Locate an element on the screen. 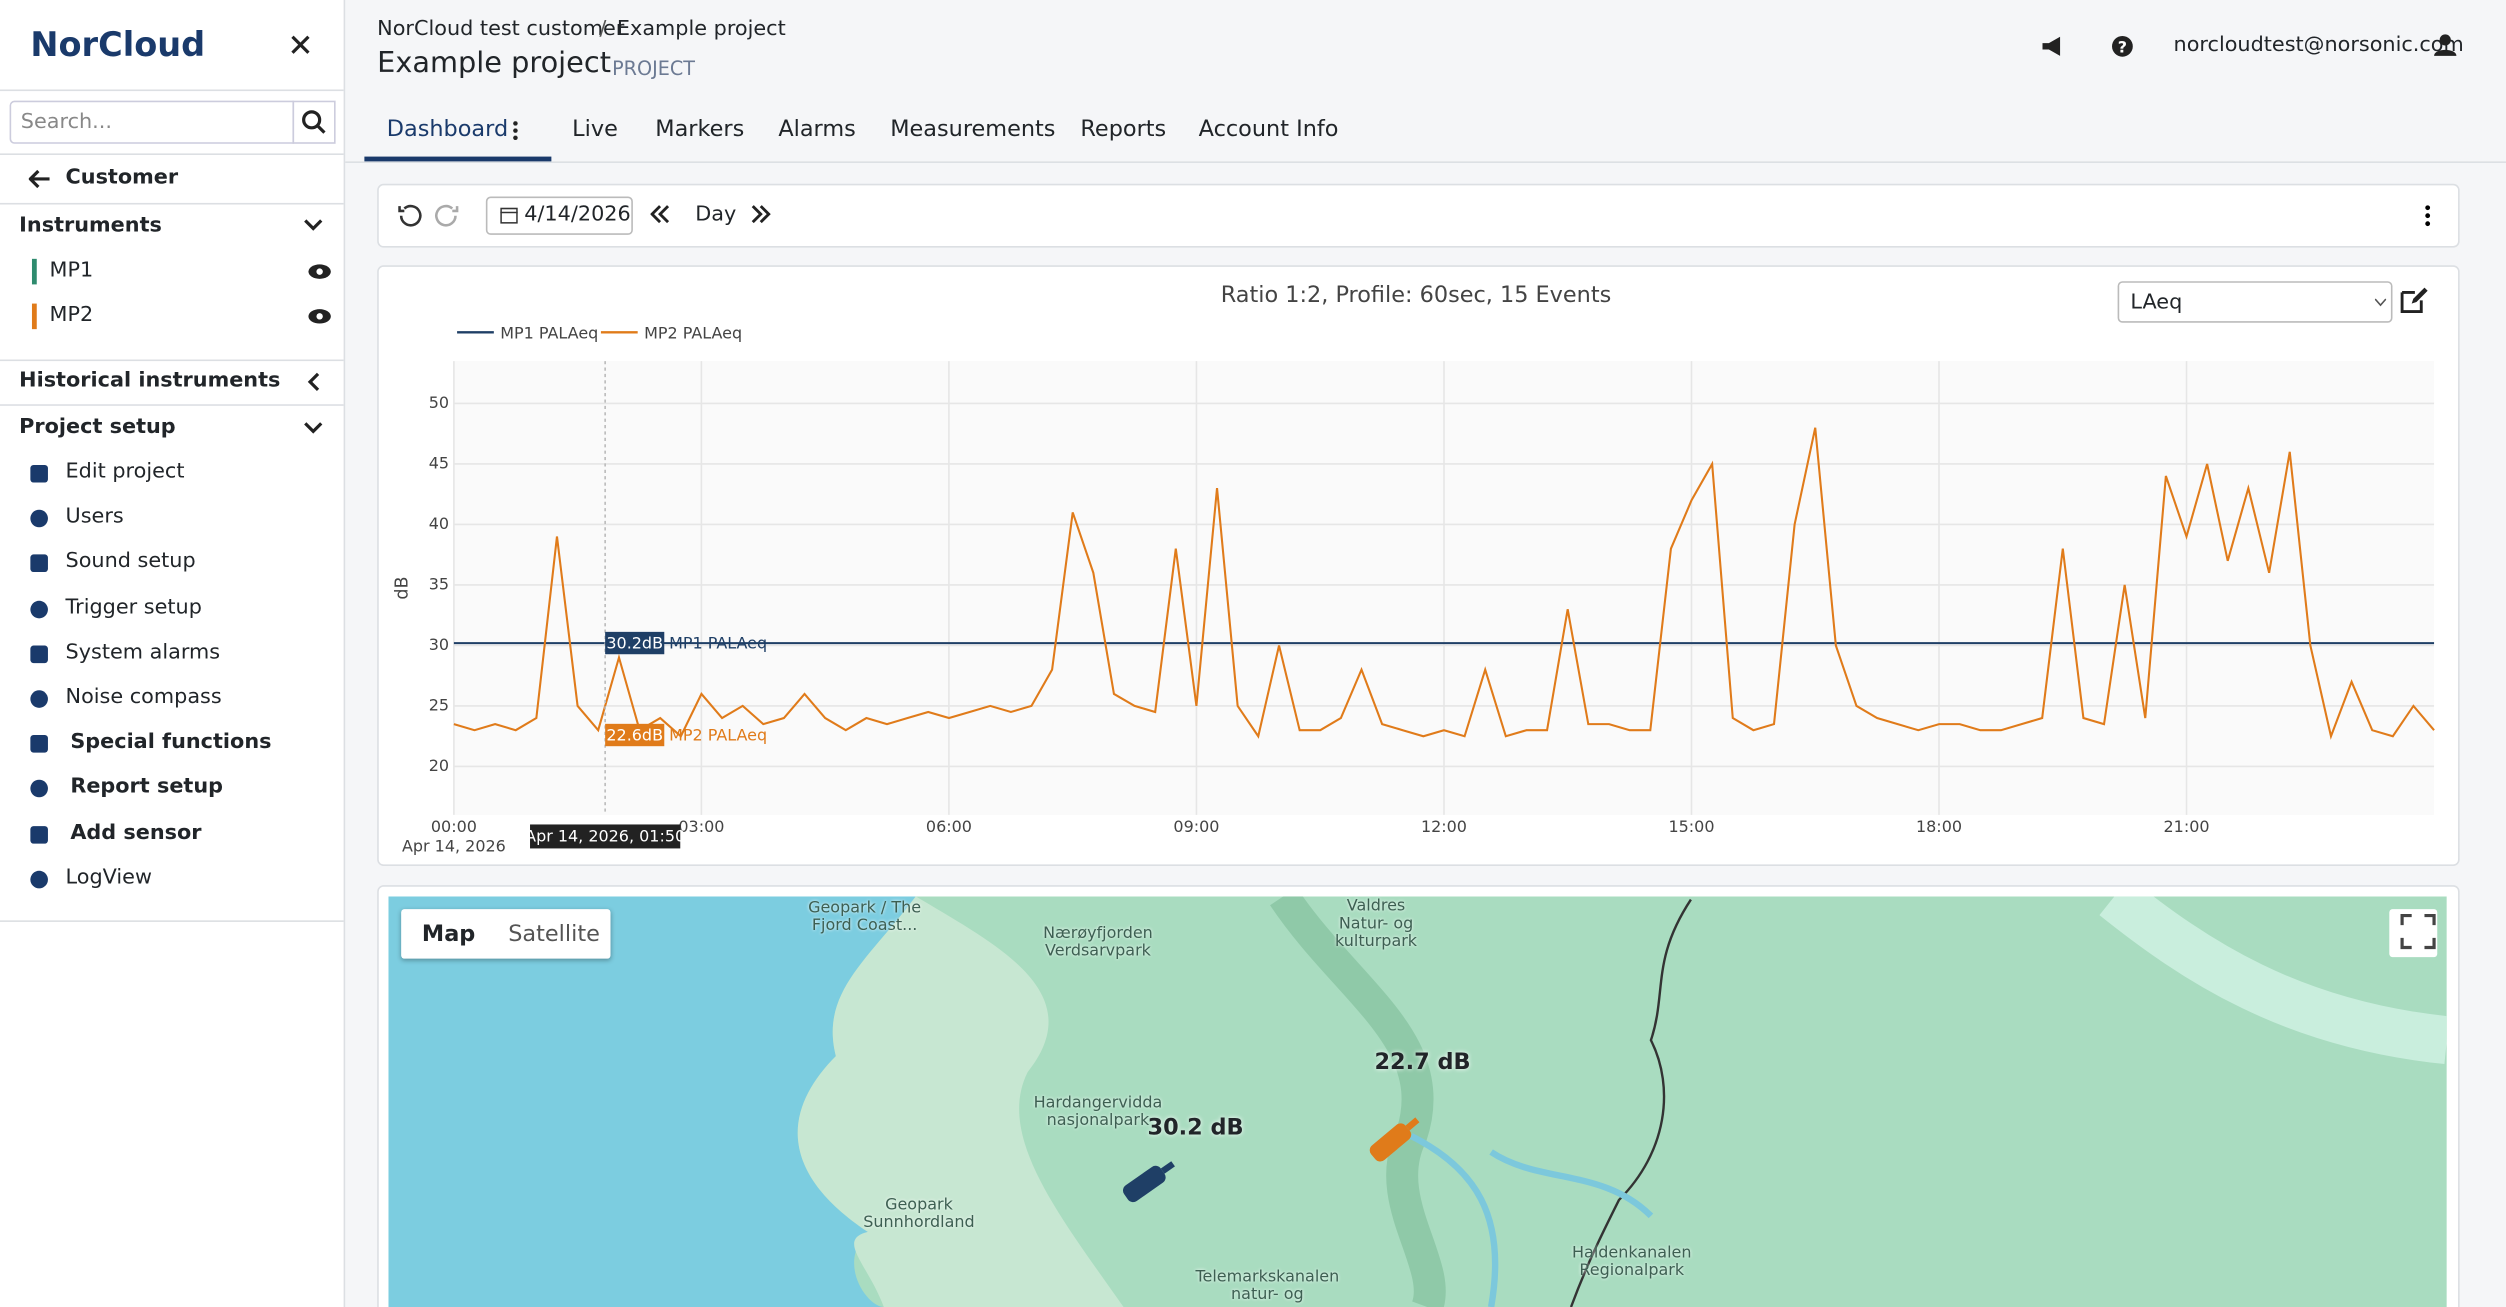  hover-badge is located at coordinates (635, 735).